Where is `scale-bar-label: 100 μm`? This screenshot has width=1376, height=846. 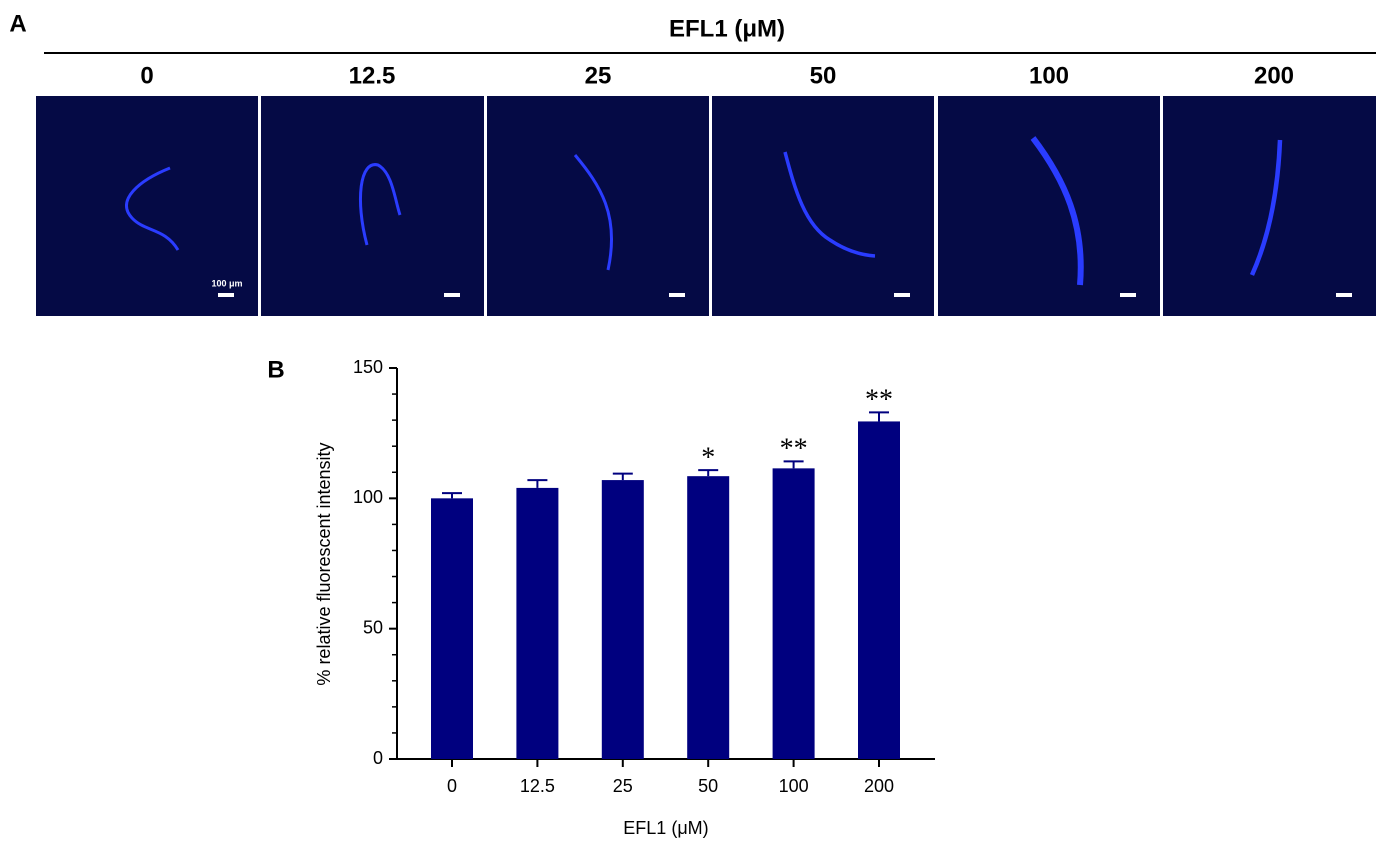
scale-bar-label: 100 μm is located at coordinates (226, 283).